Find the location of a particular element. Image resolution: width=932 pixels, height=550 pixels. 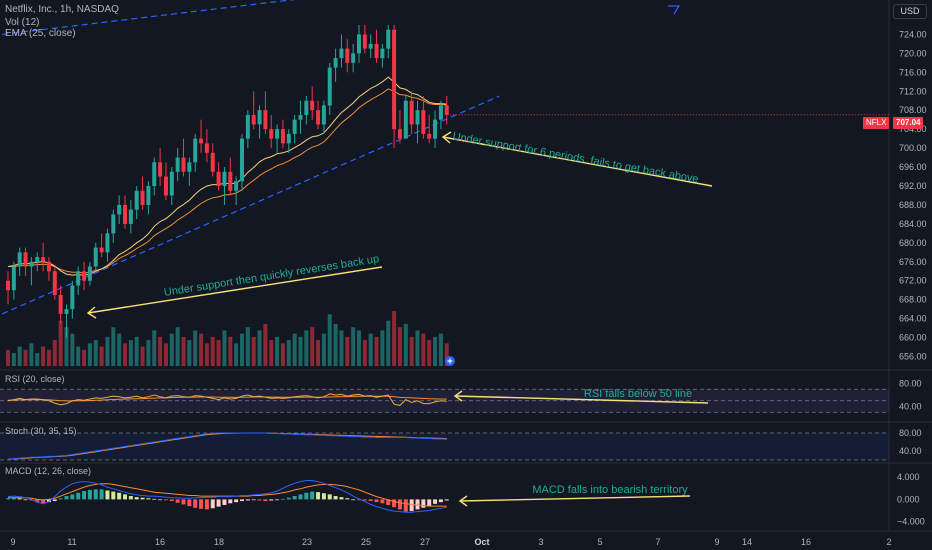

stoch-band is located at coordinates (444, 446).